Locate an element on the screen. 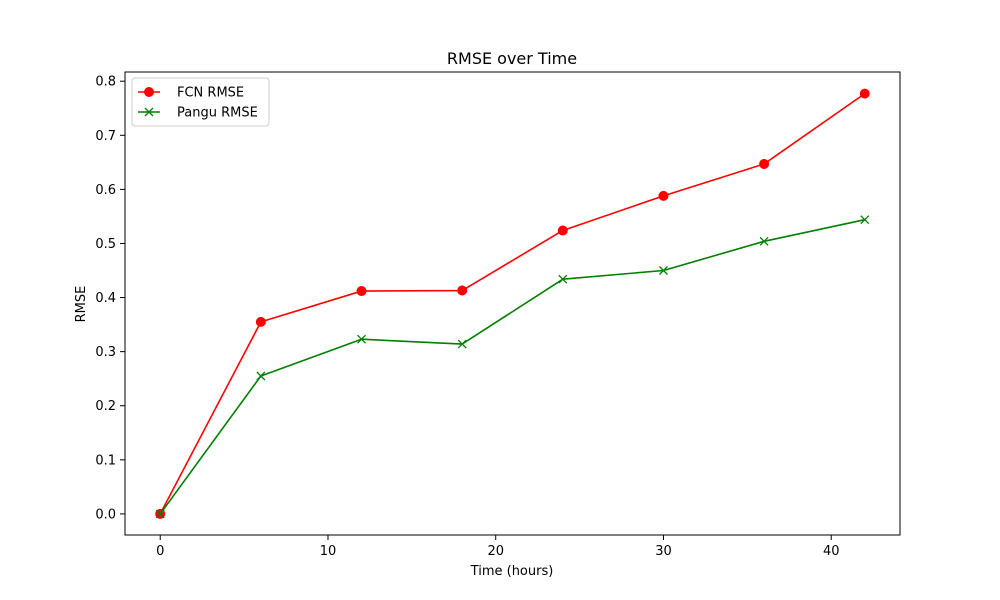  y-tick-label: 0.1 is located at coordinates (105, 460).